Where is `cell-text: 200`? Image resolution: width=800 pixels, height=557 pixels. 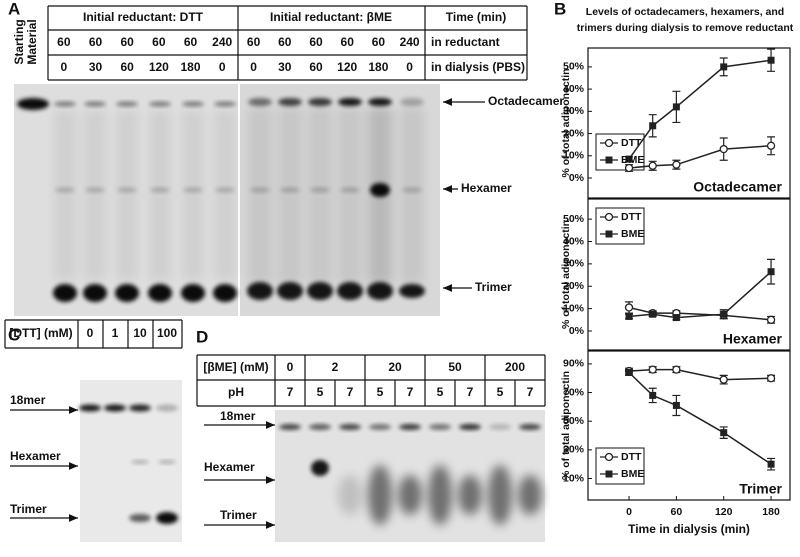 cell-text: 200 is located at coordinates (515, 367).